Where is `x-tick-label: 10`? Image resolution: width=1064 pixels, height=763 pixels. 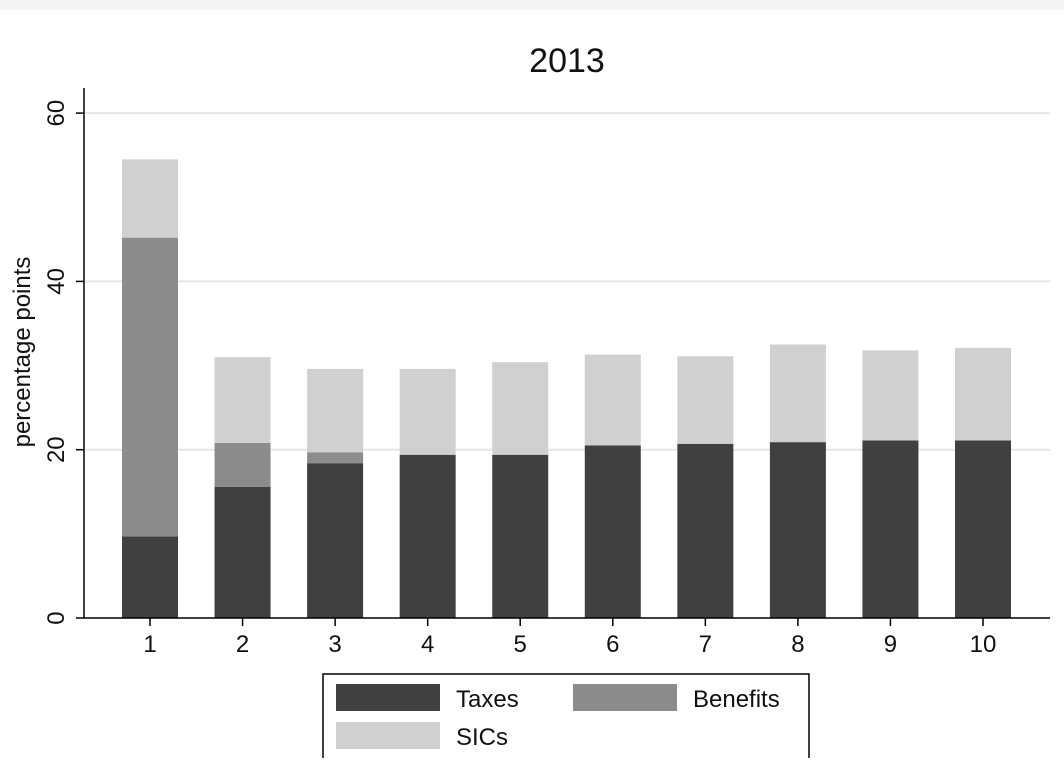 x-tick-label: 10 is located at coordinates (983, 644).